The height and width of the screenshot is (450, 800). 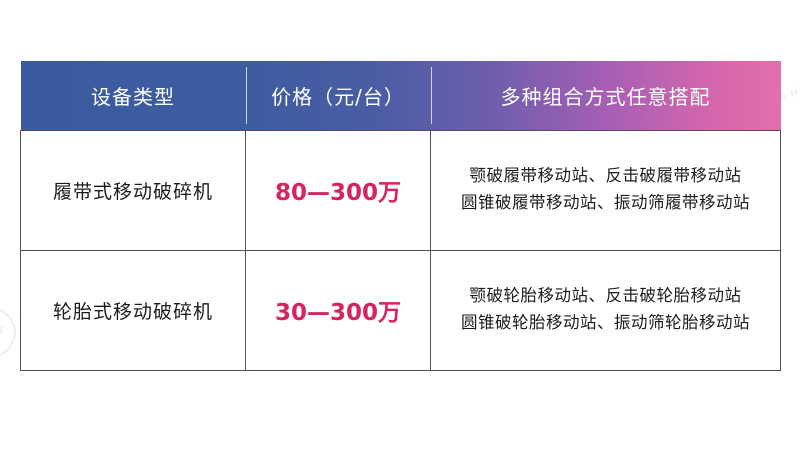 I want to click on header-combinations: 多种组合方式任意搭配, so click(x=605, y=95).